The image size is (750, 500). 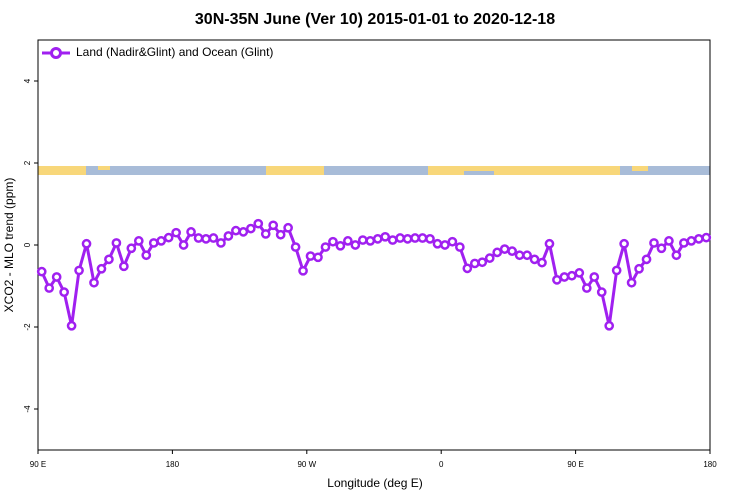 What do you see at coordinates (306, 464) in the screenshot?
I see `x-tick-label: 90 W` at bounding box center [306, 464].